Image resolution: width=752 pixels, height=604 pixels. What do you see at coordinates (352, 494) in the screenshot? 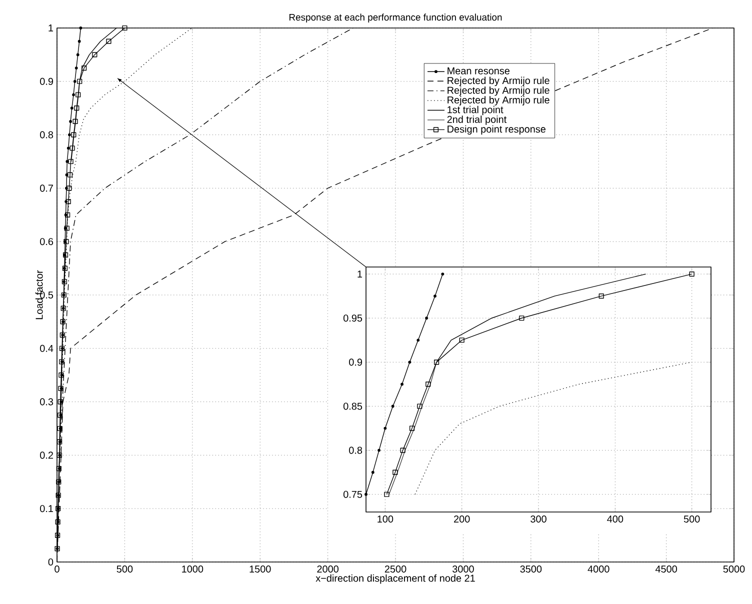
I see `y-tick-label: 0.75` at bounding box center [352, 494].